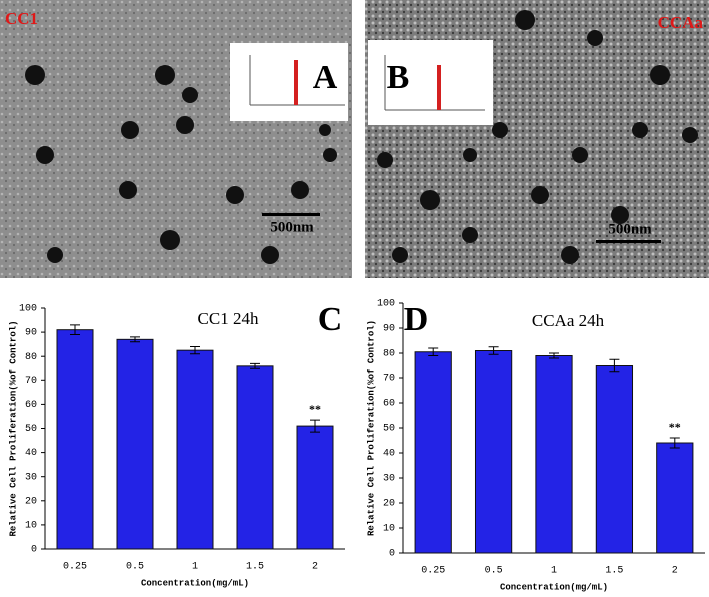 The width and height of the screenshot is (709, 597). Describe the element at coordinates (398, 77) in the screenshot. I see `panel-label: B` at that location.